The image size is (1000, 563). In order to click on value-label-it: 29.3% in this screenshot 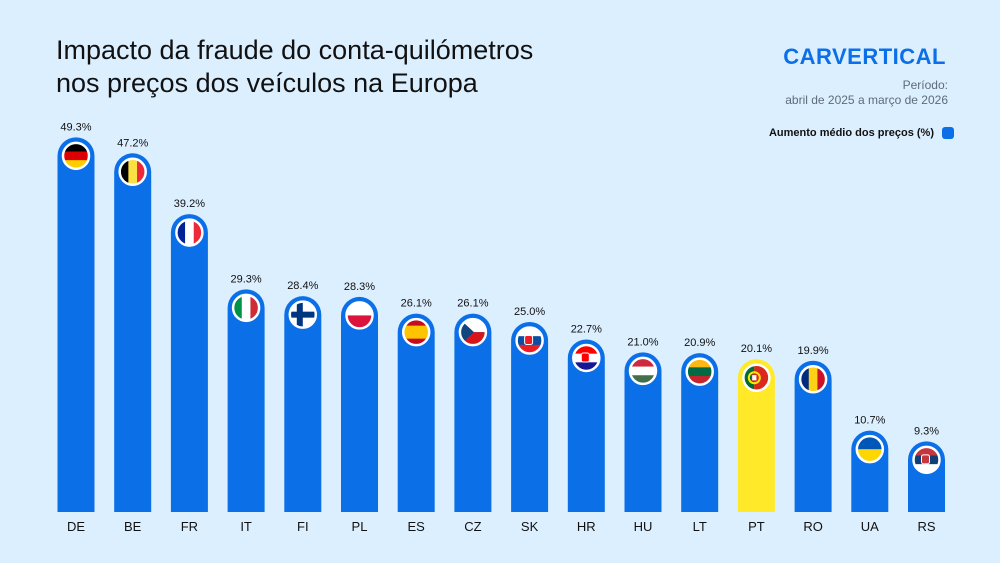, I will do `click(245, 279)`.